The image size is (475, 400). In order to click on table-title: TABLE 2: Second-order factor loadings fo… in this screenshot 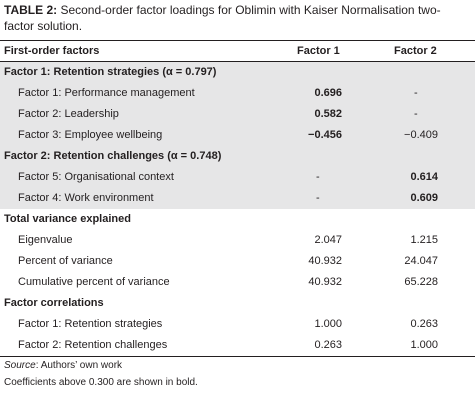, I will do `click(235, 18)`.